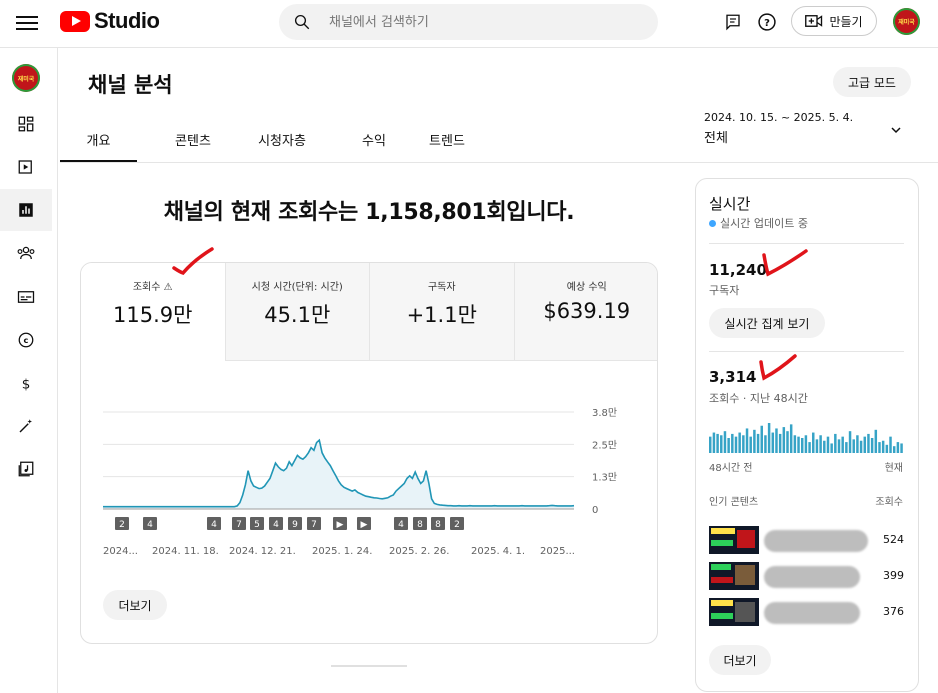 The width and height of the screenshot is (938, 693). I want to click on date-range-text: 2024. 10. 15. ~ 2025. 5. 4., so click(779, 117).